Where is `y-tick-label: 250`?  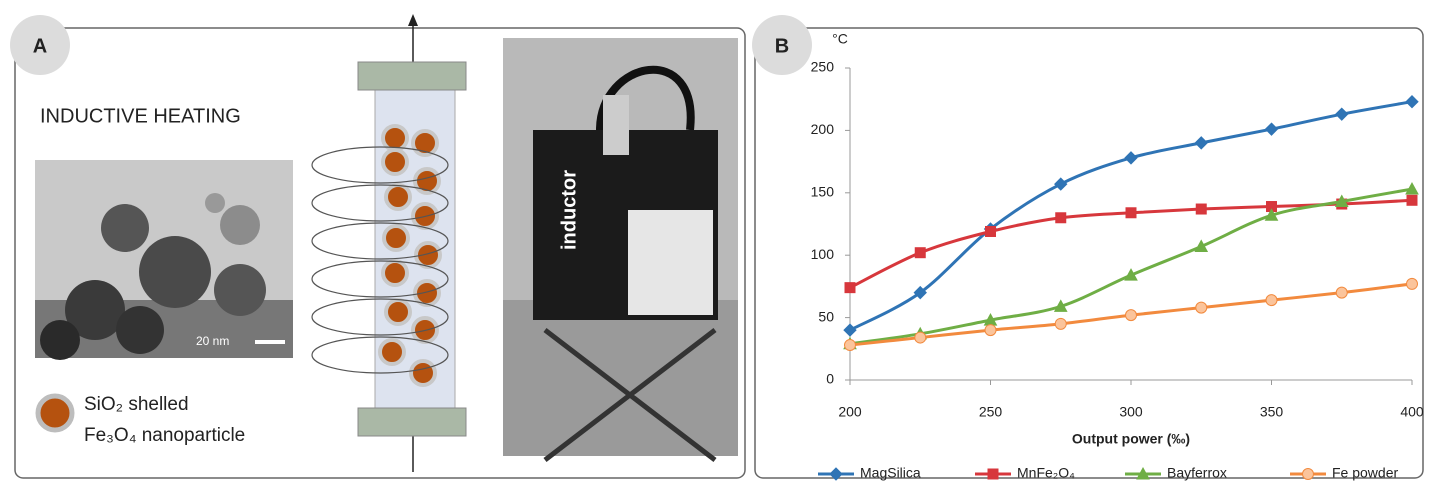 y-tick-label: 250 is located at coordinates (823, 67).